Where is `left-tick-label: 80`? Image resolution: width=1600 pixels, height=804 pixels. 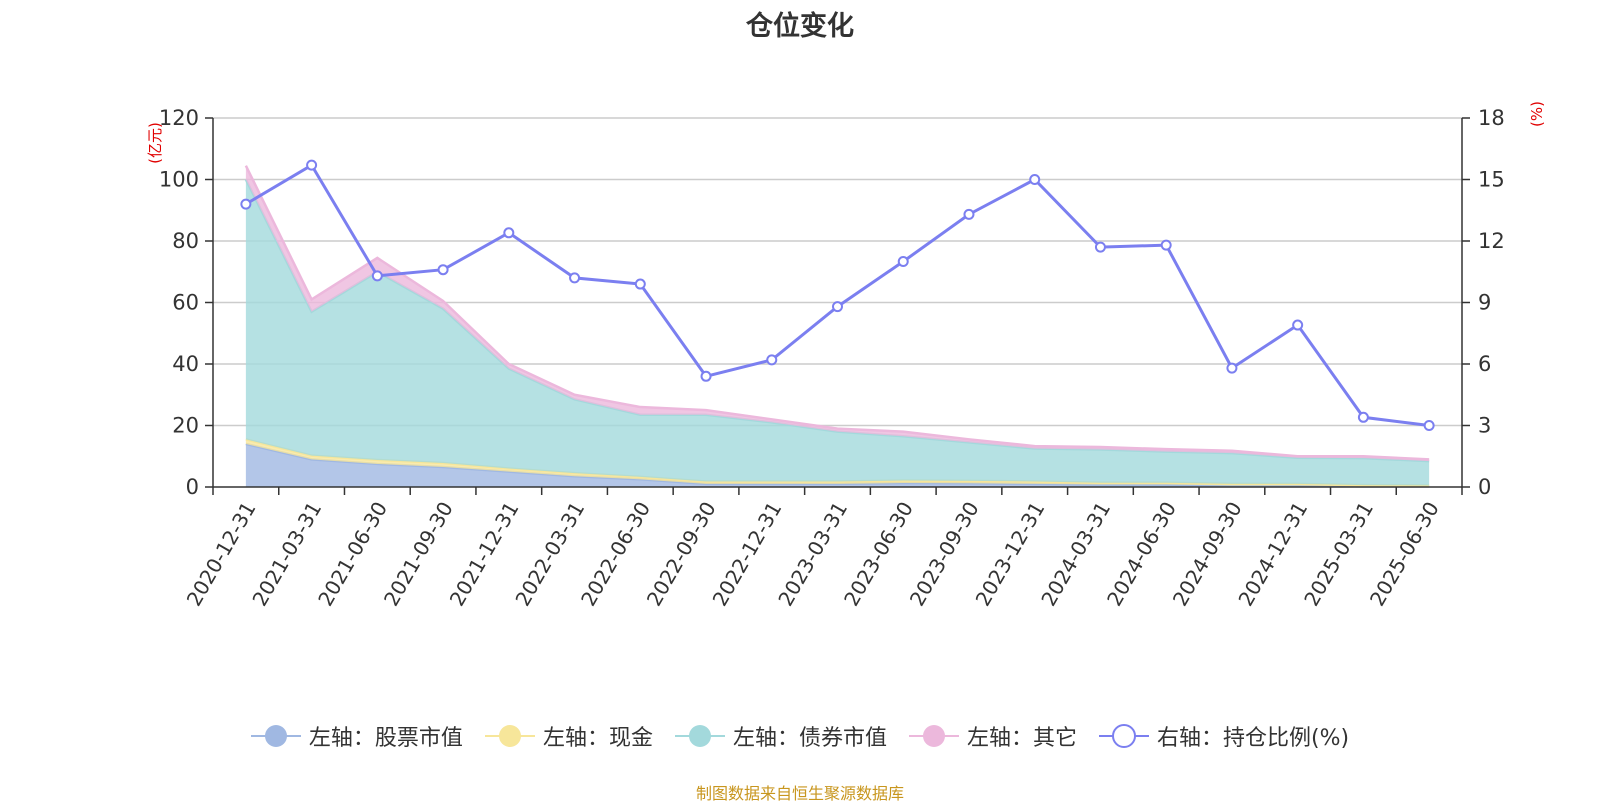
left-tick-label: 80 is located at coordinates (185, 241).